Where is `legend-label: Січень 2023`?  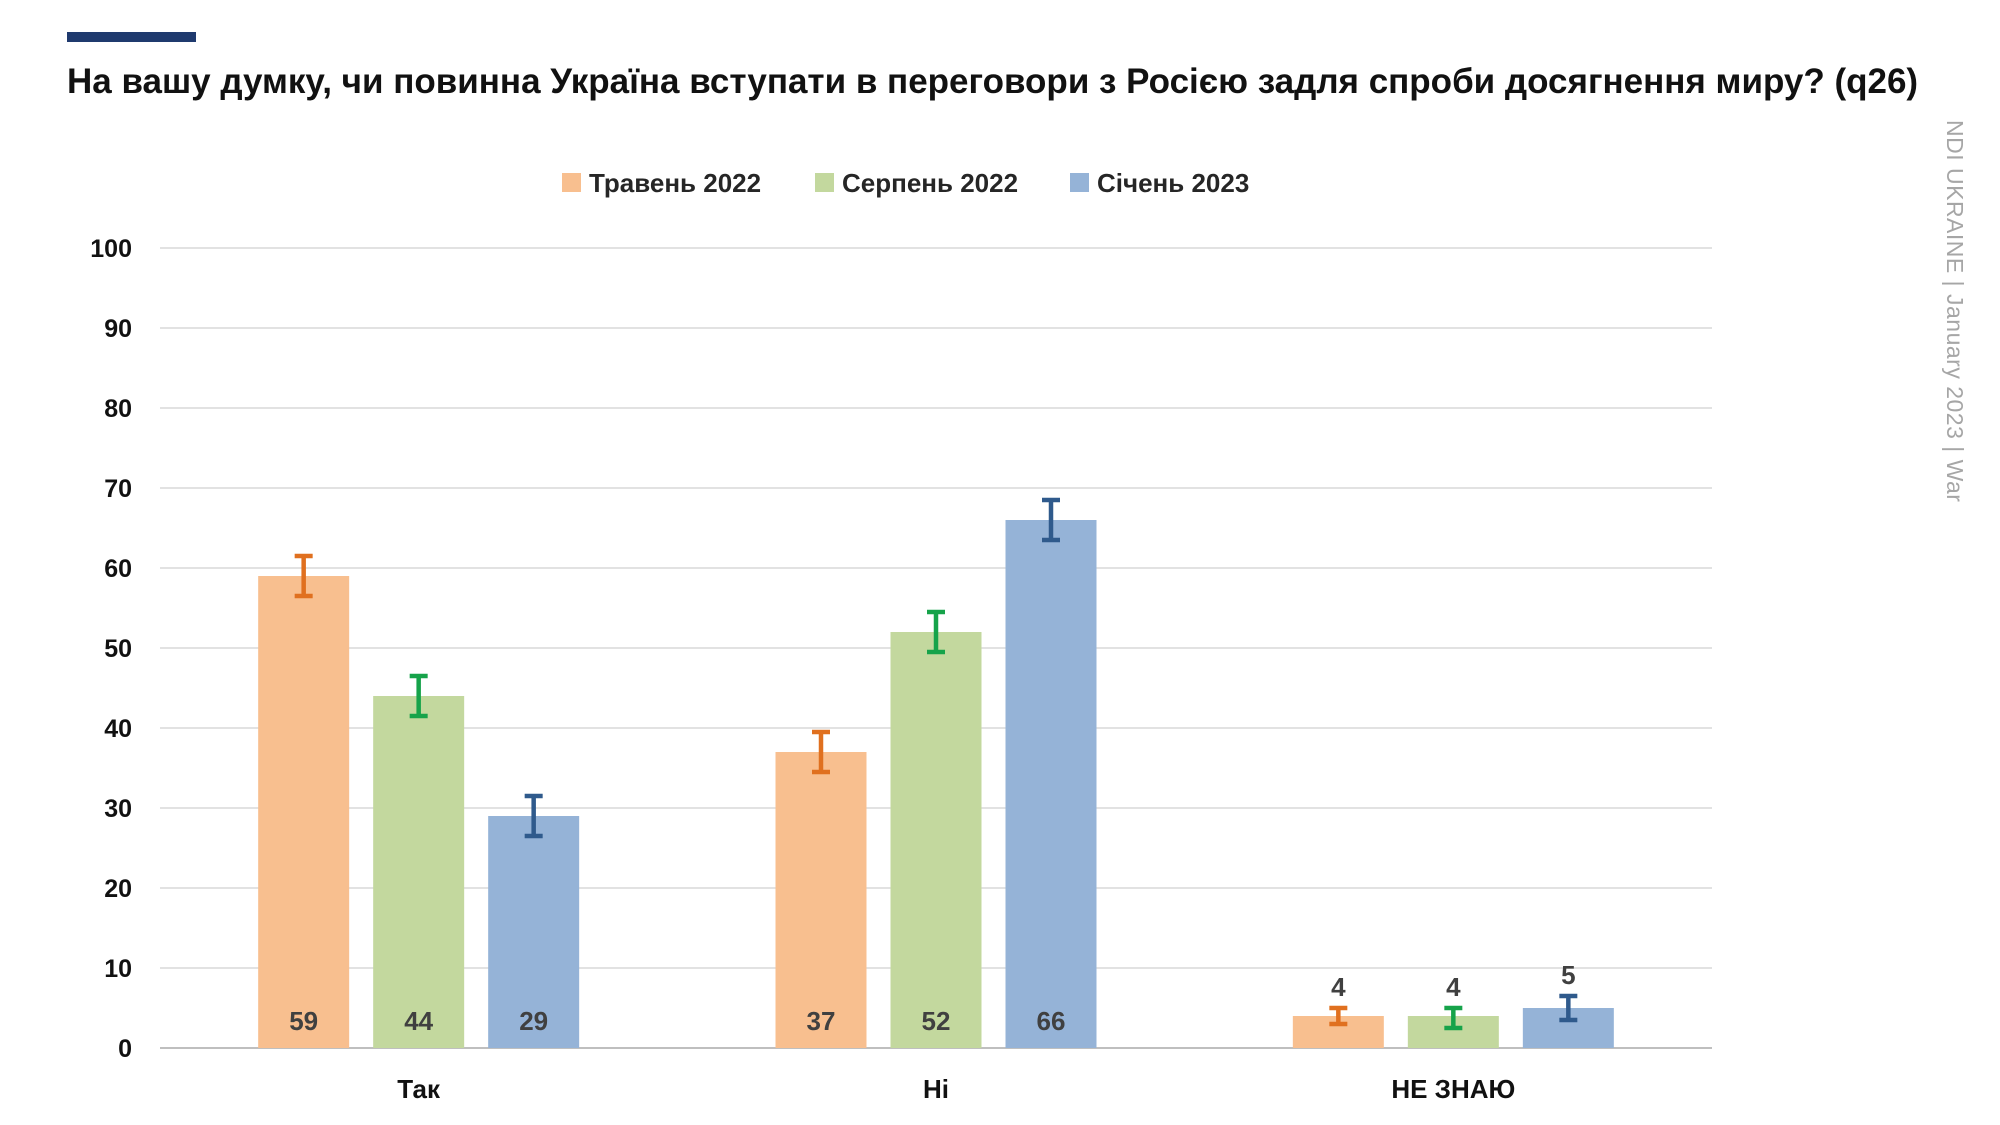
legend-label: Січень 2023 is located at coordinates (1173, 183).